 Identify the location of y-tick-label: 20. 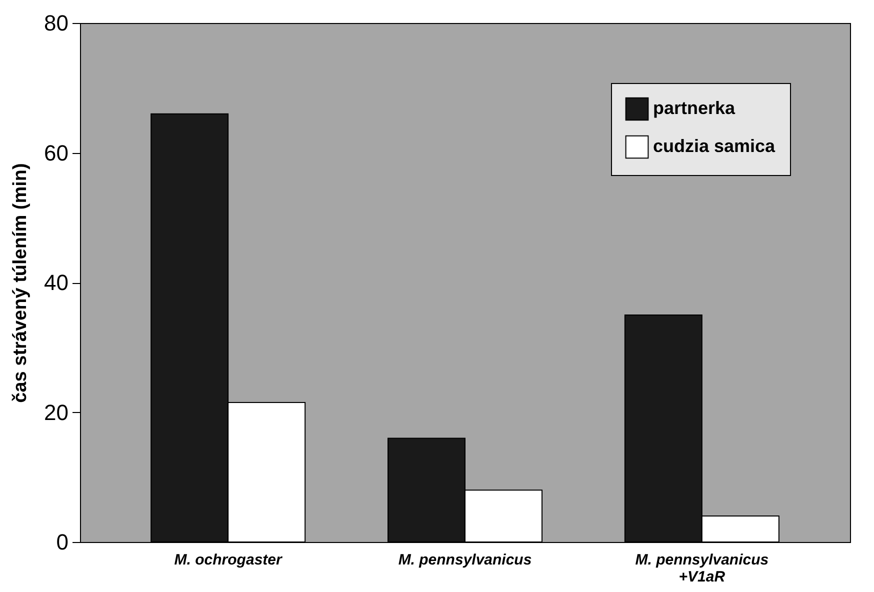
(56, 412).